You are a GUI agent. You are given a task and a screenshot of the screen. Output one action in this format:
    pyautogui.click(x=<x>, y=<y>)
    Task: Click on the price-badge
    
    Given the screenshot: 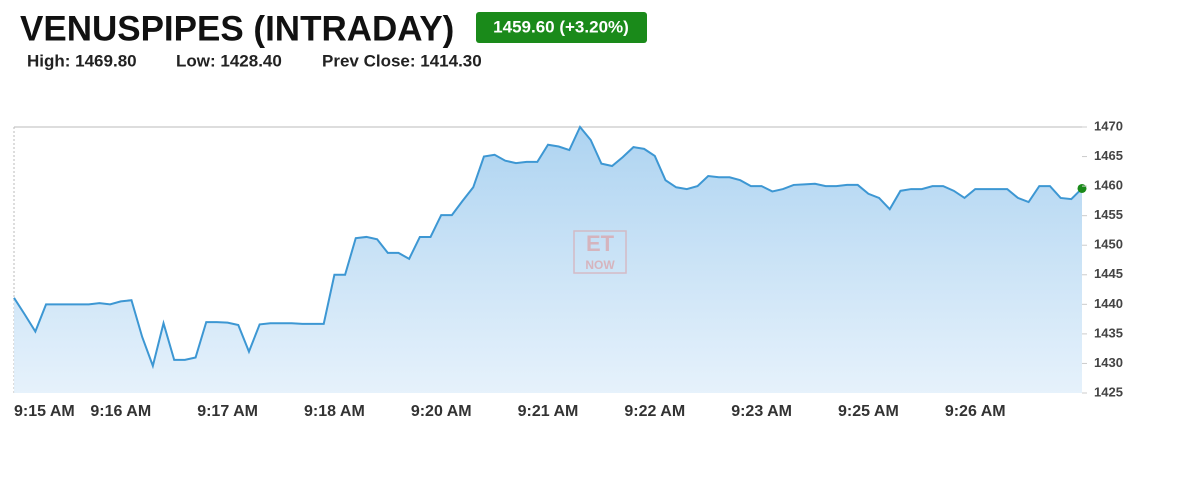 What is the action you would take?
    pyautogui.click(x=561, y=27)
    